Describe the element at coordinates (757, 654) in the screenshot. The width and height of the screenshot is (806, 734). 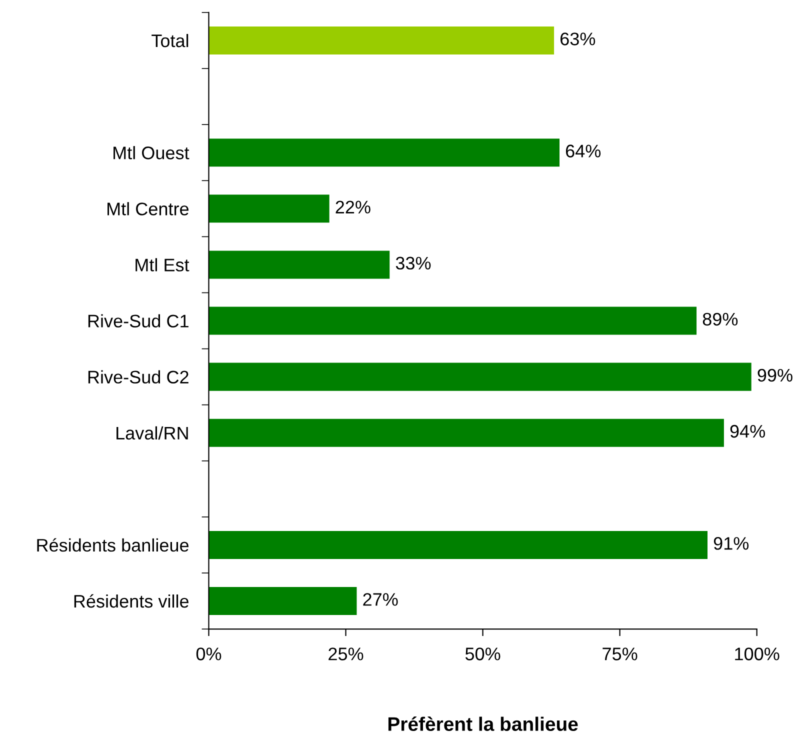
I see `x-tick-label: 100%` at that location.